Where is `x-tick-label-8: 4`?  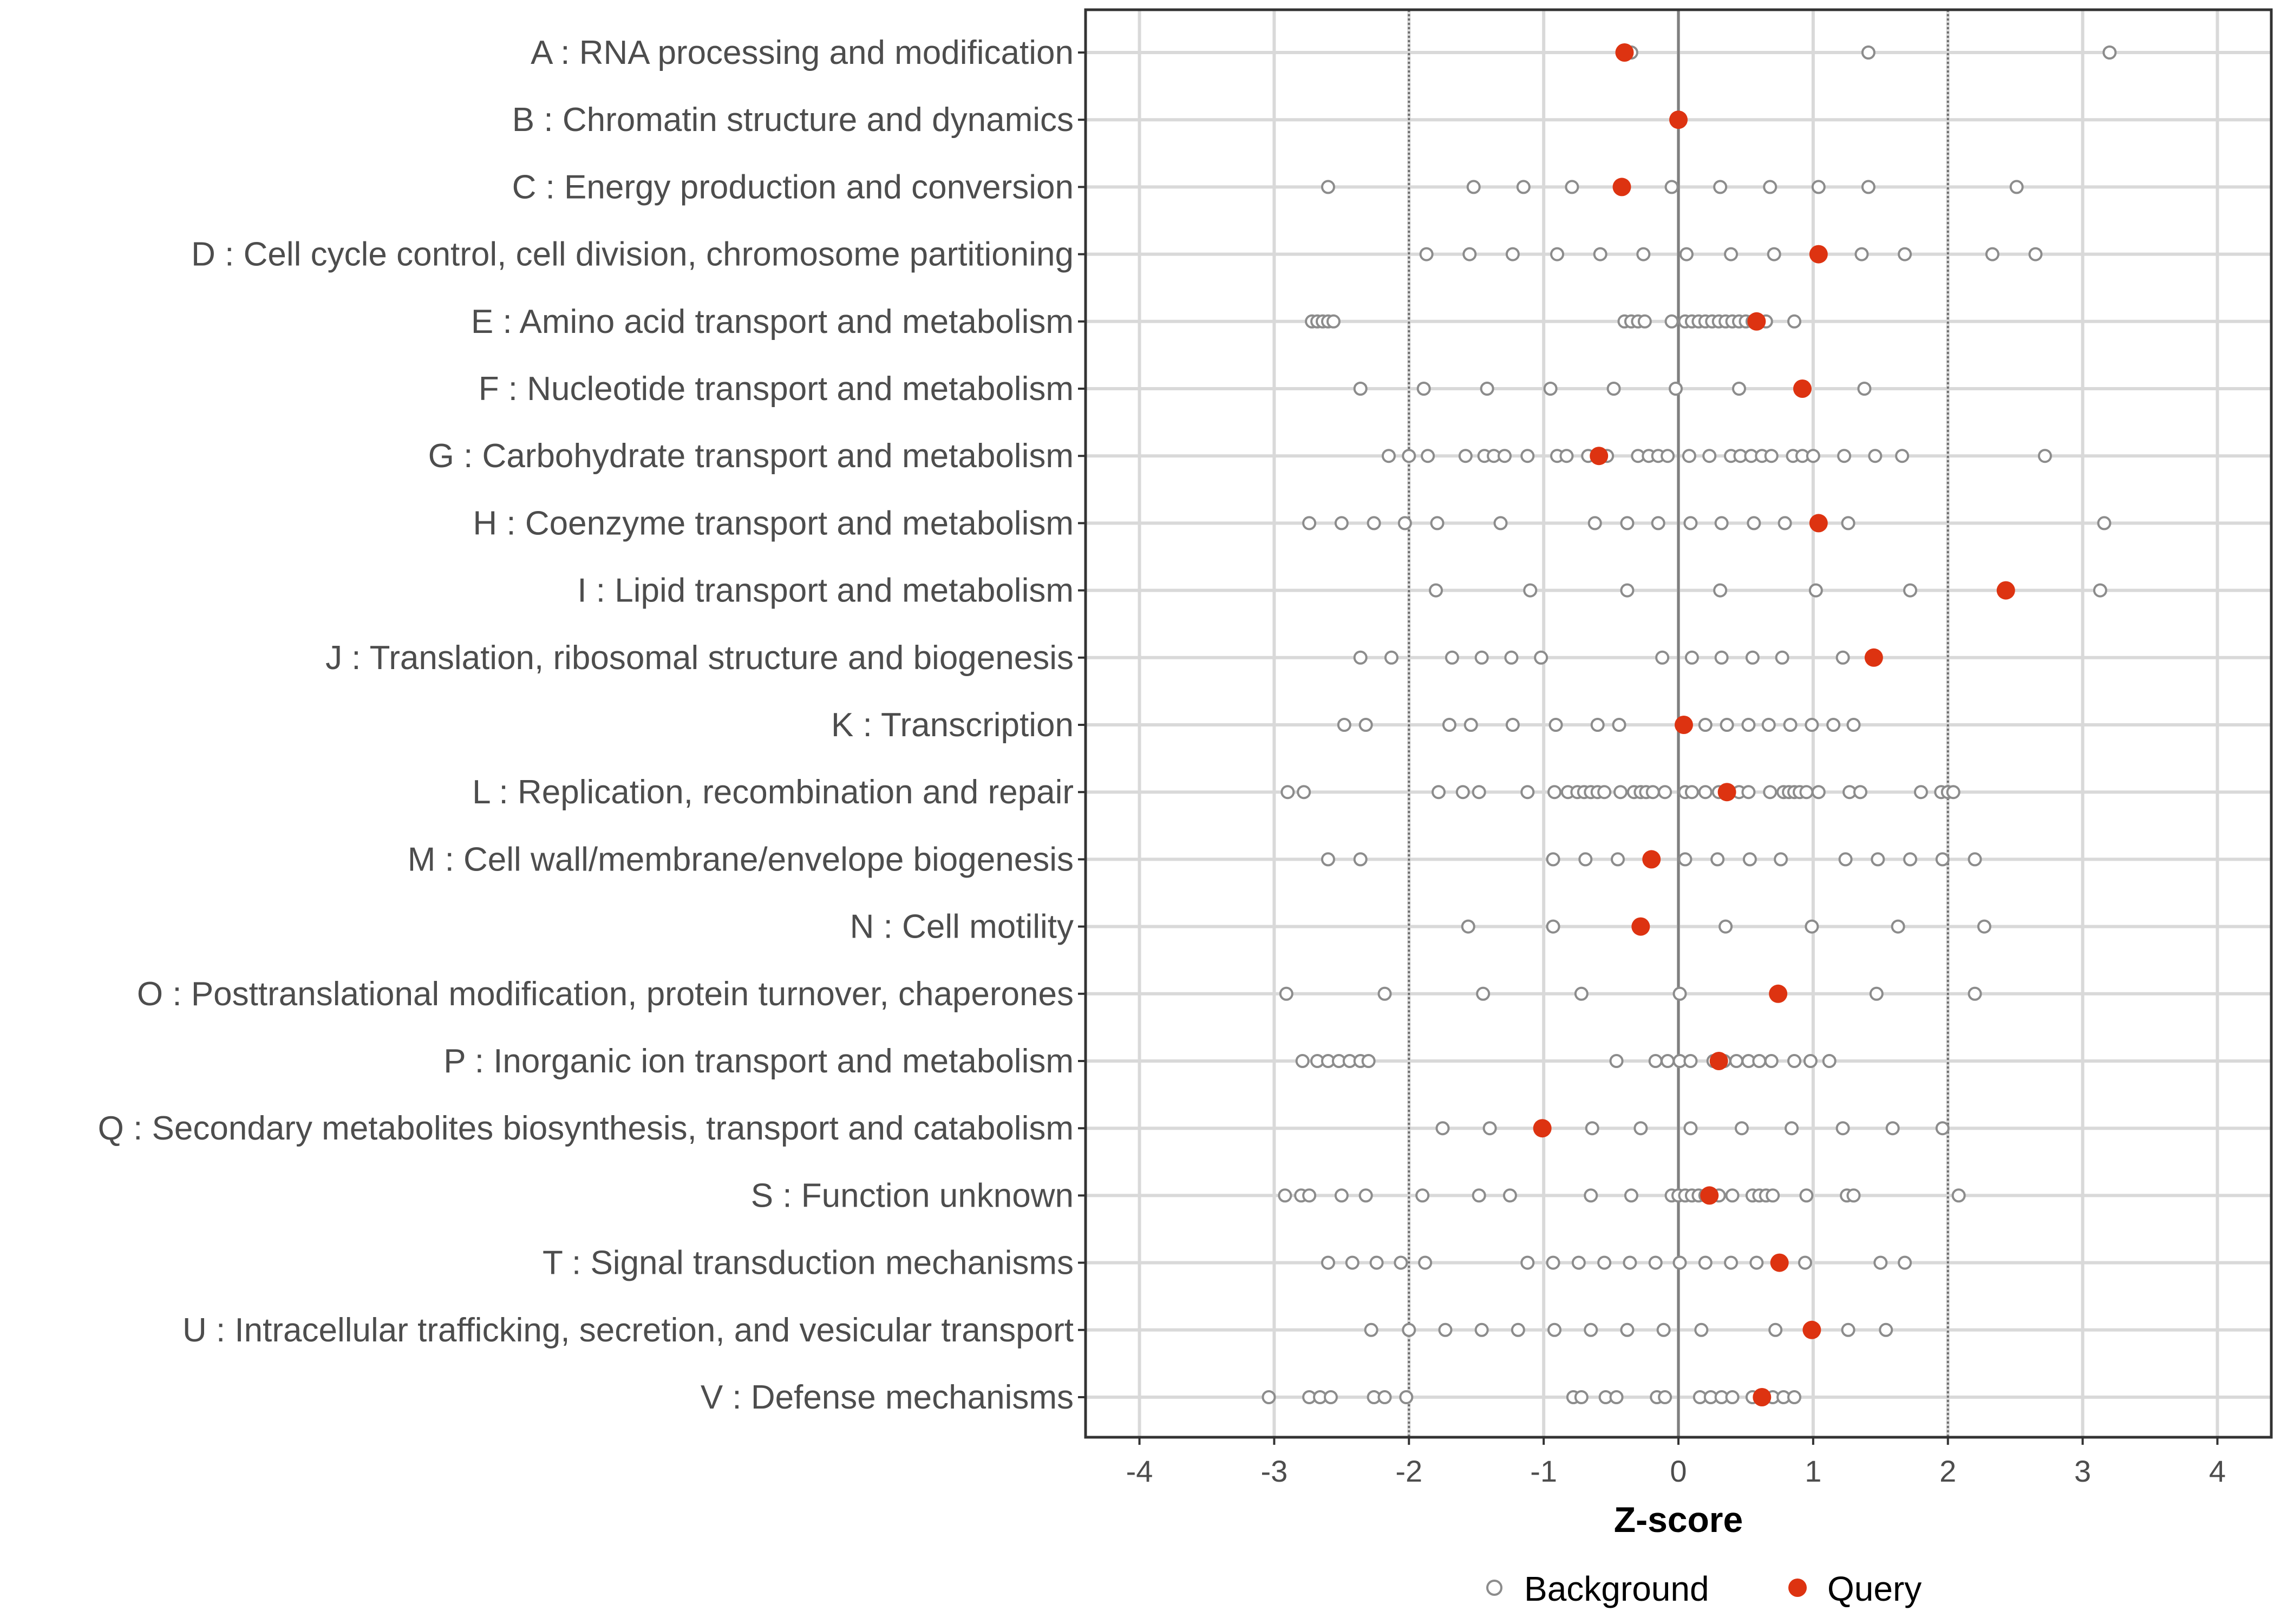
x-tick-label-8: 4 is located at coordinates (2217, 1471).